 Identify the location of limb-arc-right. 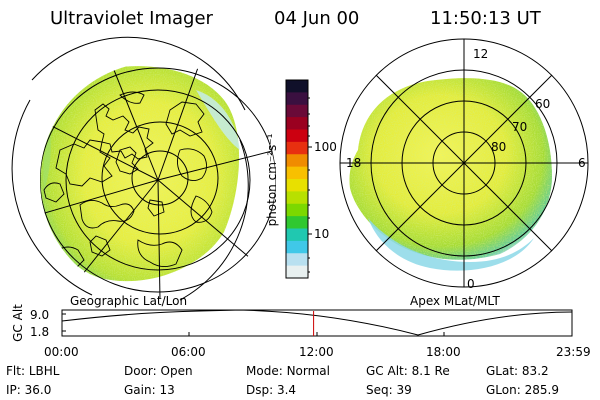
(214, 220).